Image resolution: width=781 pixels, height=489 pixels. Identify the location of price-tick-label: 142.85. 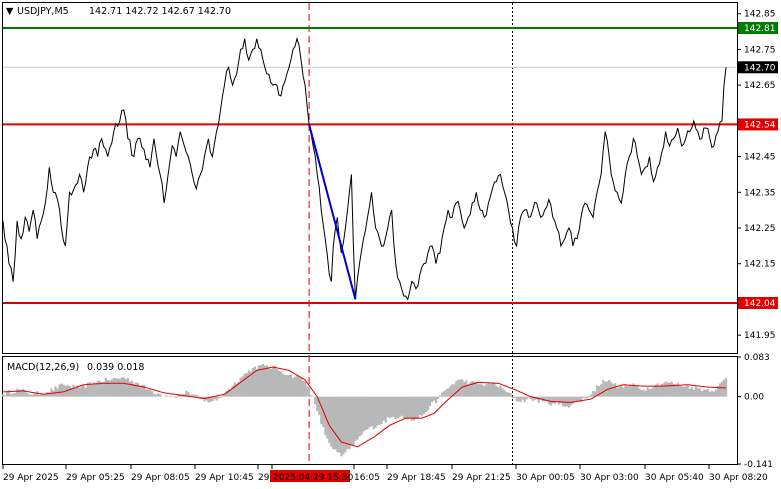
(760, 15).